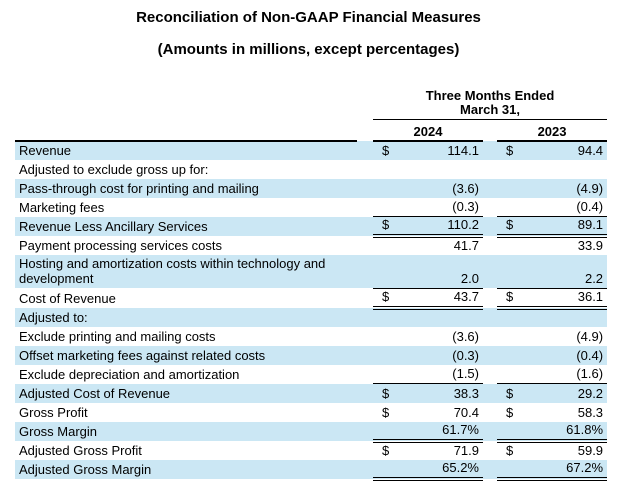 The height and width of the screenshot is (496, 617). What do you see at coordinates (186, 317) in the screenshot?
I see `row-label: Adjusted to:` at bounding box center [186, 317].